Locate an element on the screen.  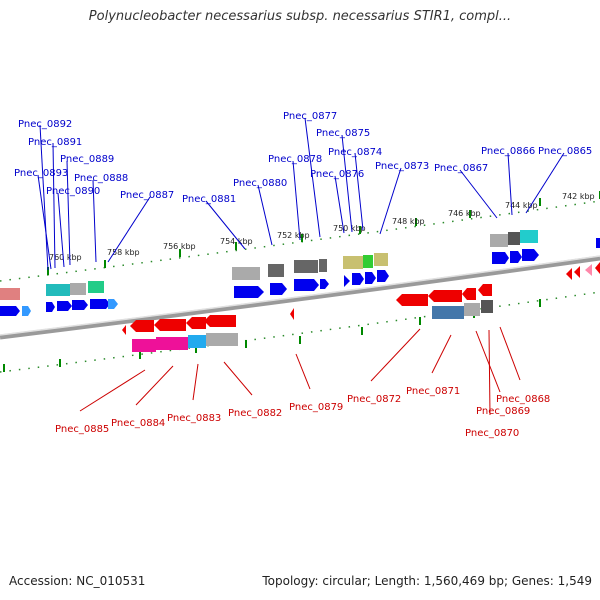
top-strand-genes is located at coordinates (300, 273).